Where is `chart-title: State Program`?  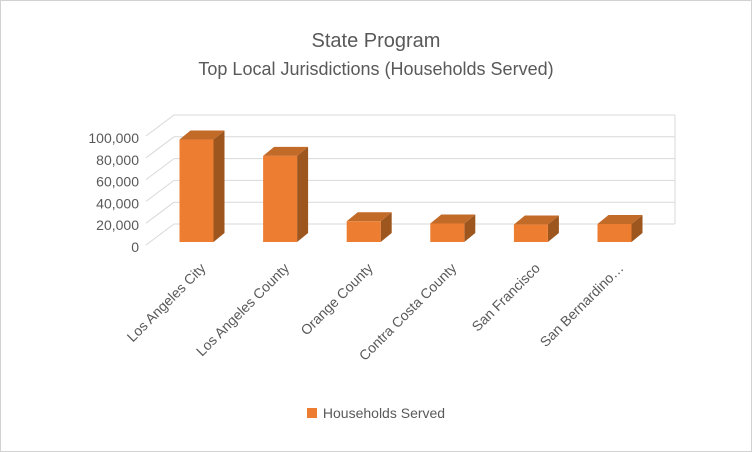 chart-title: State Program is located at coordinates (376, 41).